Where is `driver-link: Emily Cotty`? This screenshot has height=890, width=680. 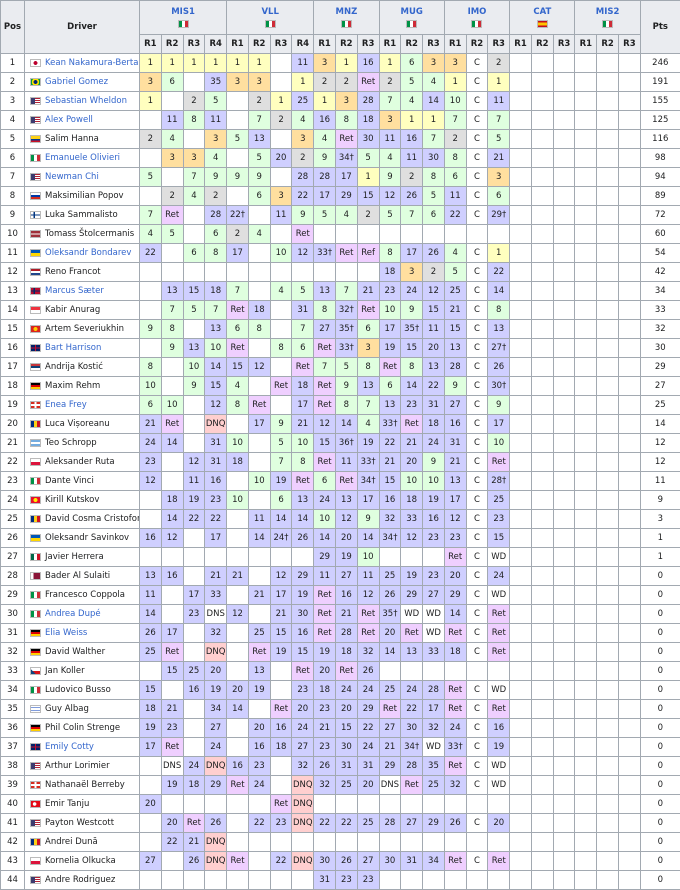 driver-link: Emily Cotty is located at coordinates (69, 747).